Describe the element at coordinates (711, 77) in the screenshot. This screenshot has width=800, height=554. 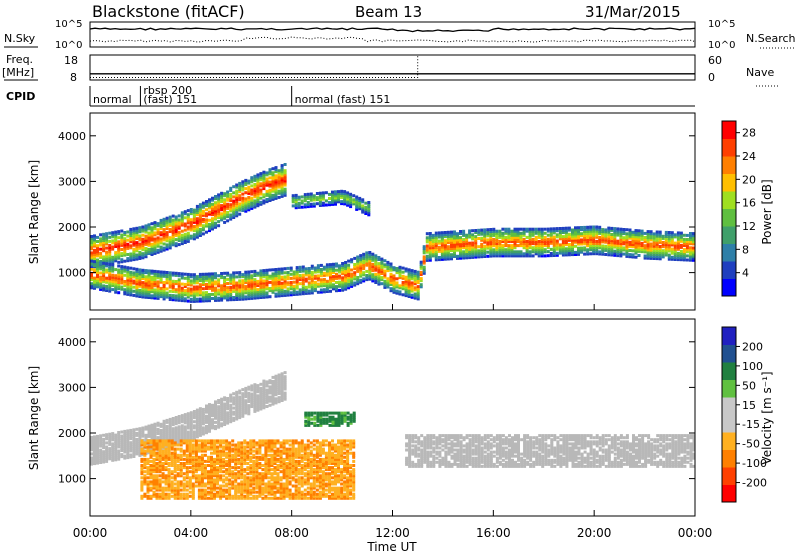
I see `nave-tick-bottom: 0` at that location.